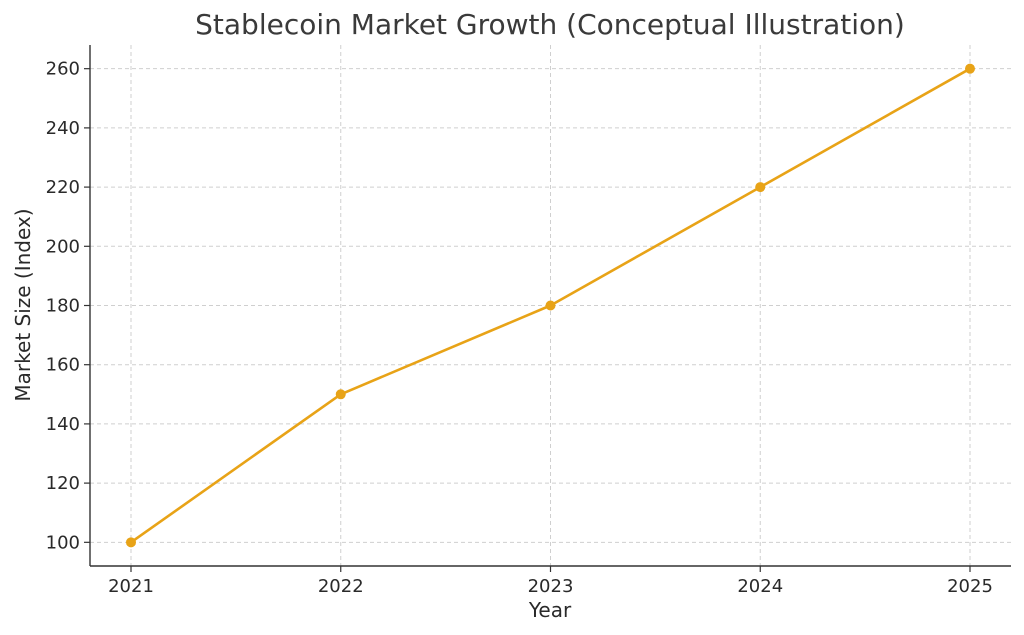 This screenshot has height=635, width=1024. Describe the element at coordinates (63, 246) in the screenshot. I see `y-tick-label: 200` at that location.